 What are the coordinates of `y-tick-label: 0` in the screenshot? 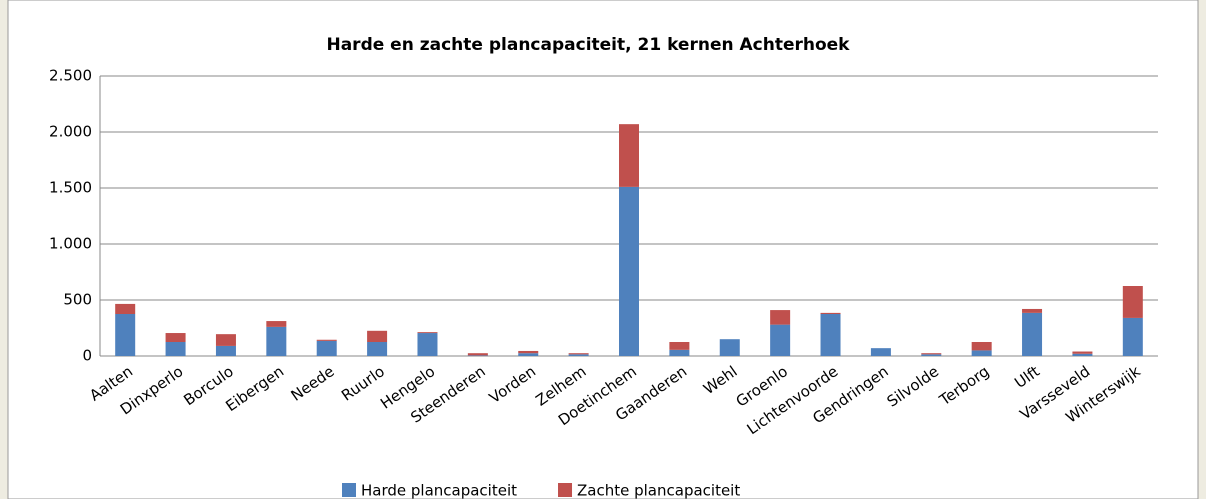 It's located at (87, 356).